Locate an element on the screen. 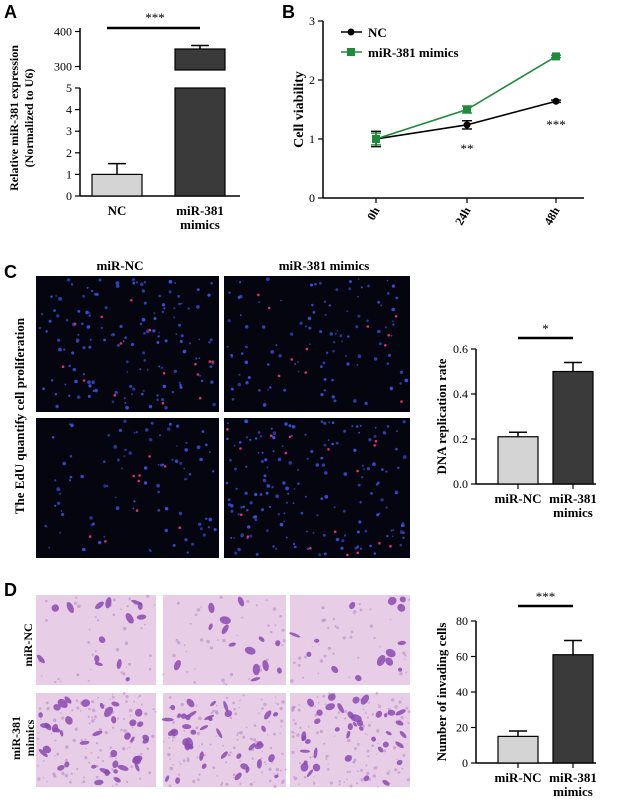  y-tick-label: 0.4 is located at coordinates (460, 394).